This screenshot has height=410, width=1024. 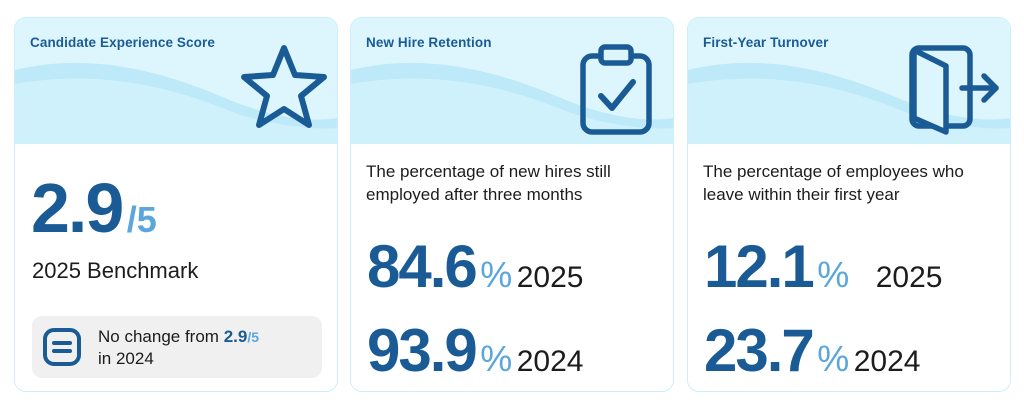 I want to click on score-suffix: /5, so click(x=141, y=219).